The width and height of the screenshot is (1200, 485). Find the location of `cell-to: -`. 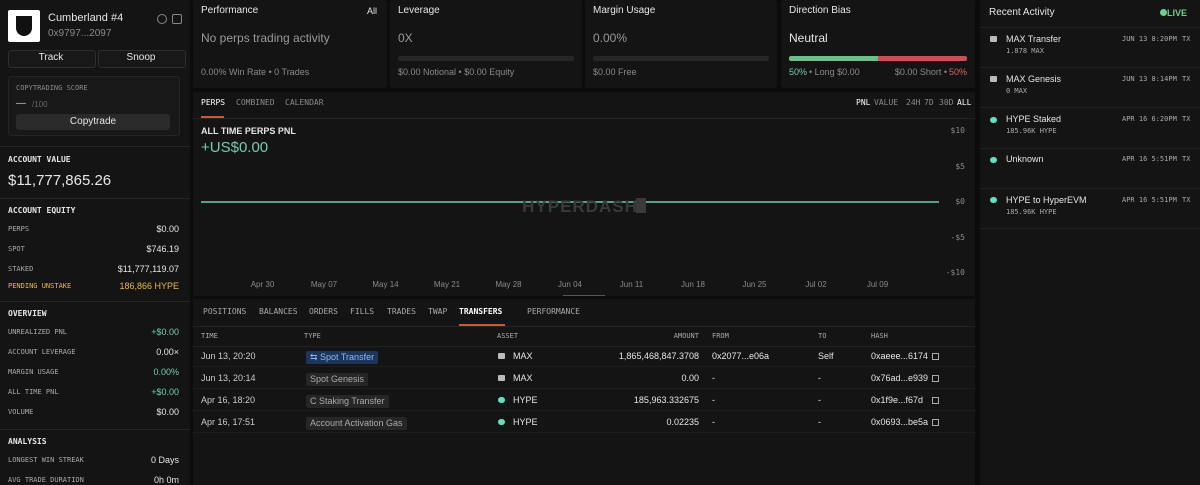

cell-to: - is located at coordinates (819, 377).